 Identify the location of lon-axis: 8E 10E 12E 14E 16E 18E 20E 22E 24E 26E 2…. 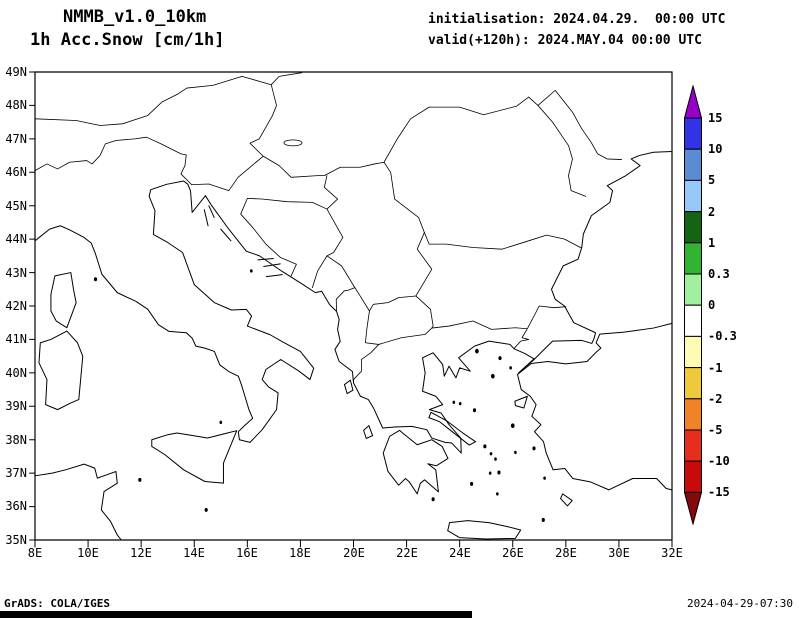
(355, 553).